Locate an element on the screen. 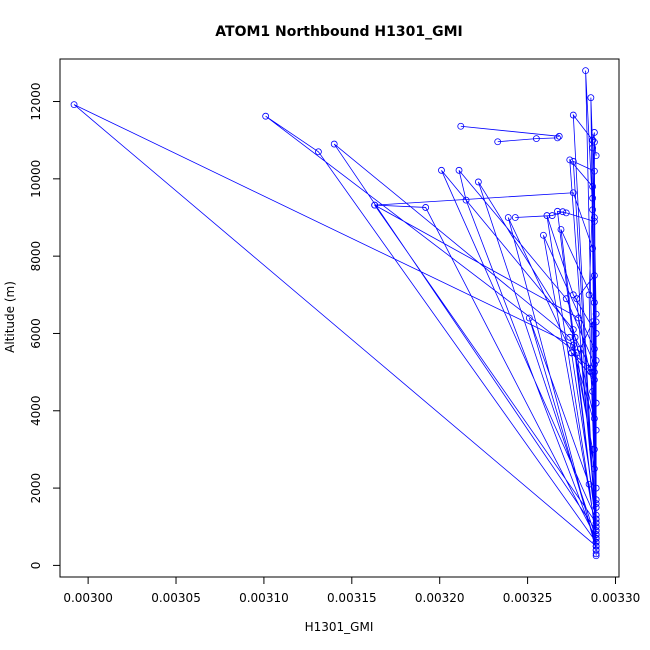  x-tick-label: 0.00325 is located at coordinates (528, 598).